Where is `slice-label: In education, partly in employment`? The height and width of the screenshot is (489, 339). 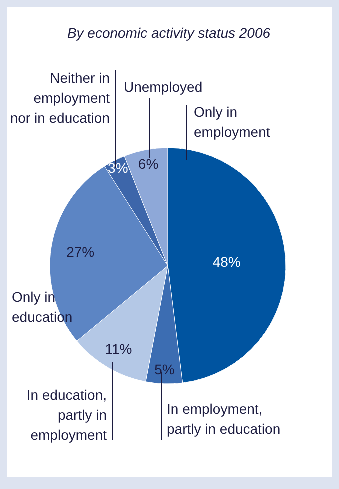
slice-label: In education, partly in employment is located at coordinates (67, 415).